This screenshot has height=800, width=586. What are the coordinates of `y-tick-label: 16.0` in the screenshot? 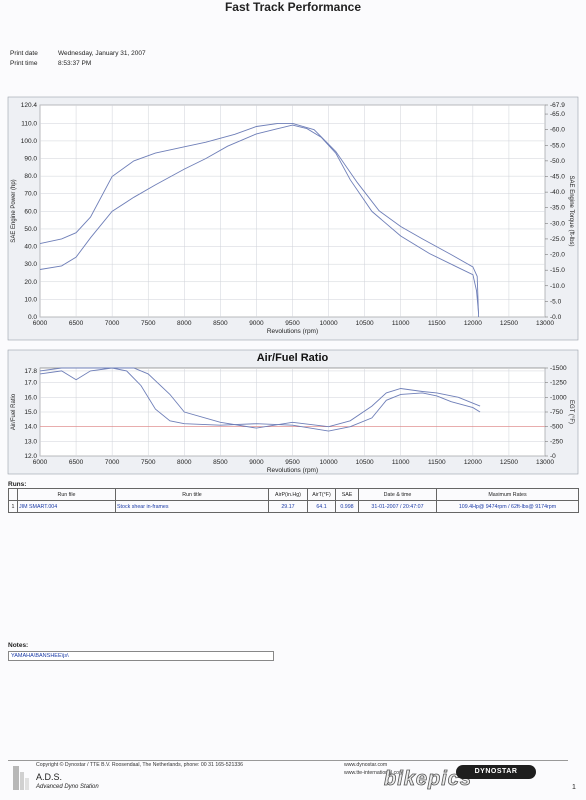 It's located at (30, 397).